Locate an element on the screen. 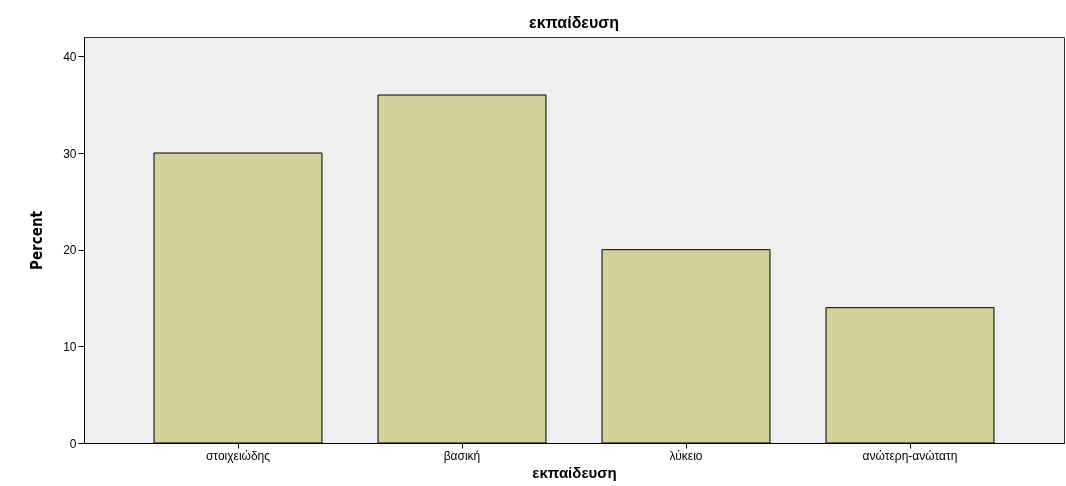 The image size is (1066, 486). y-tick-label: 30 is located at coordinates (70, 153).